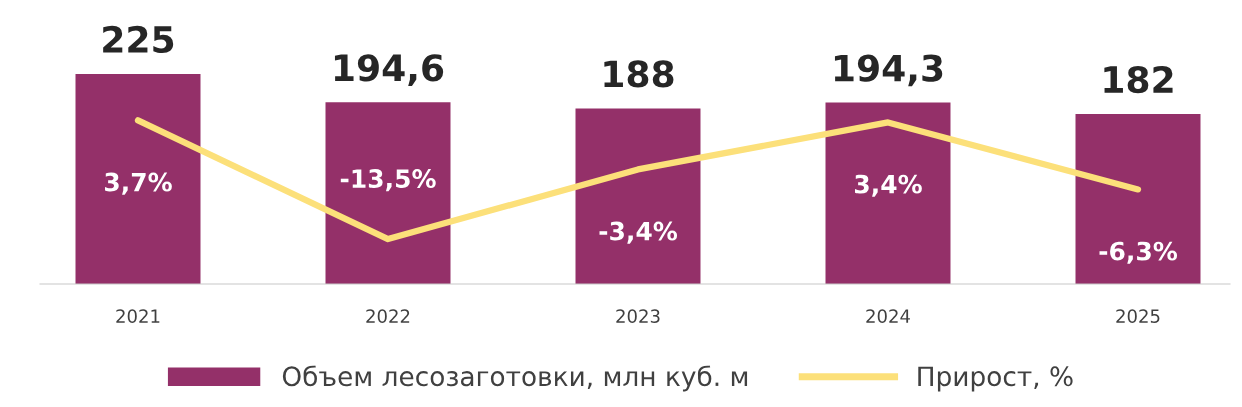  Describe the element at coordinates (639, 74) in the screenshot. I see `data-label: 188` at that location.